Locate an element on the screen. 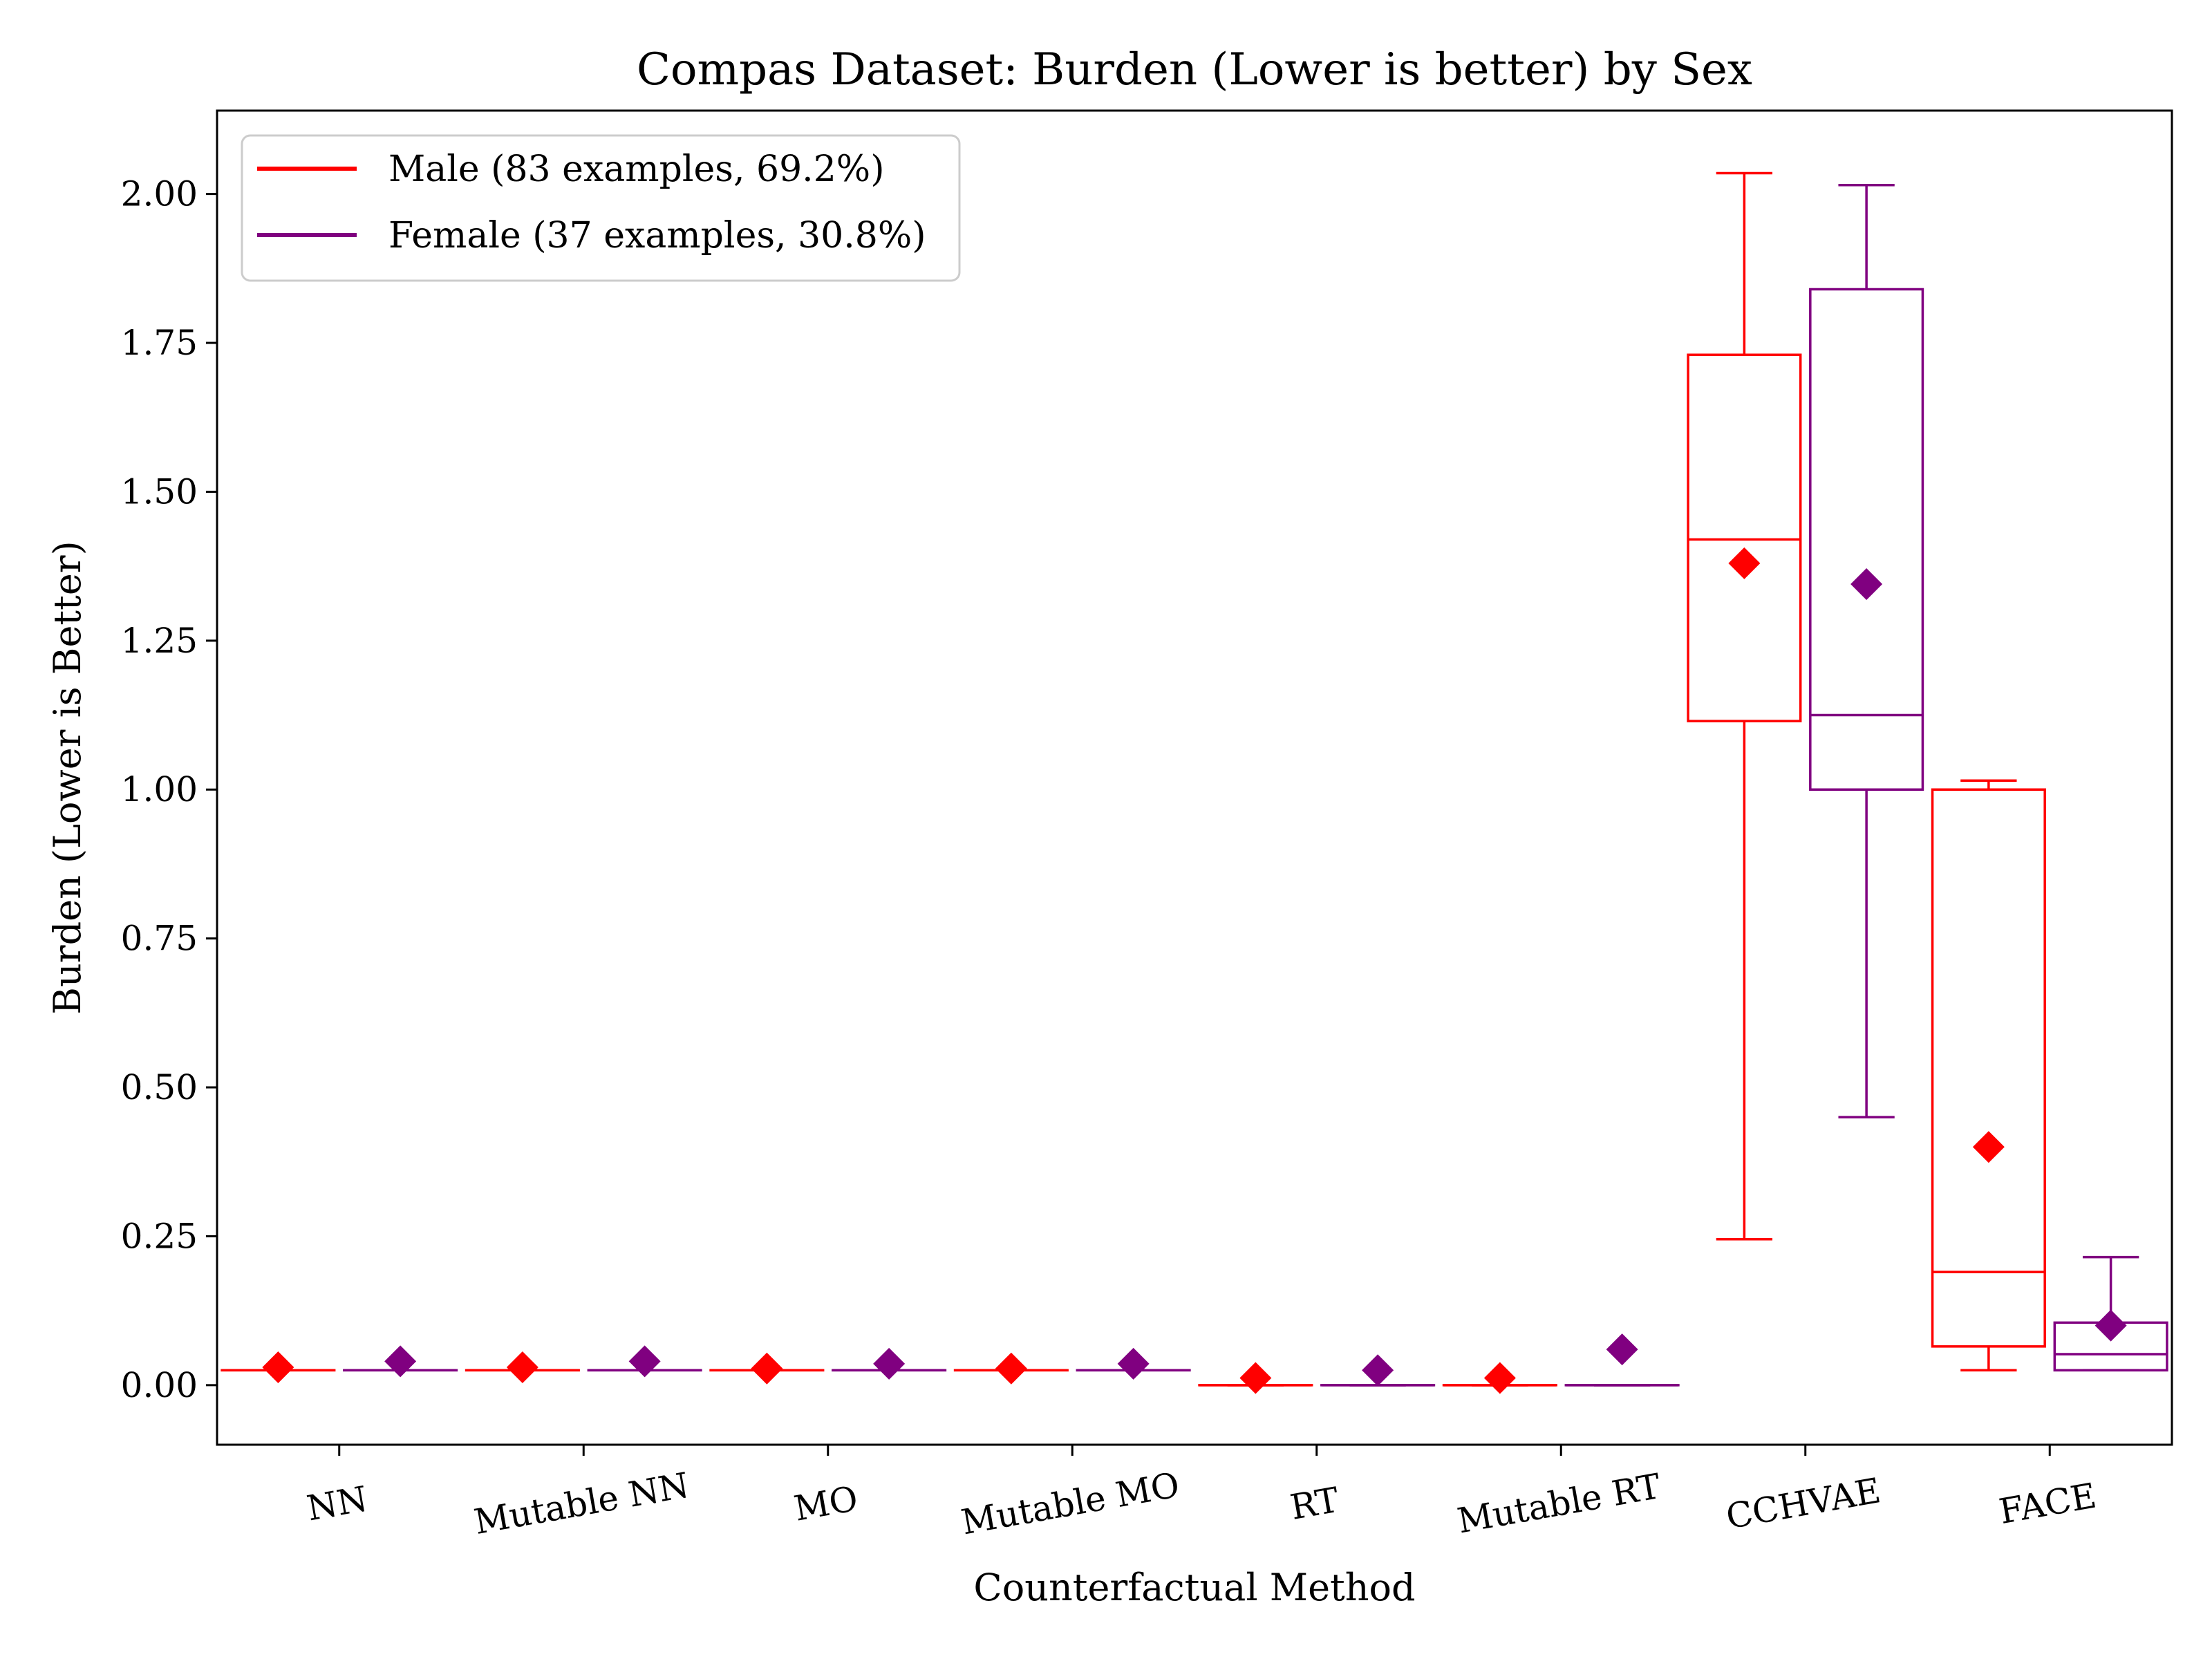 The image size is (2212, 1659). x-tick-label: RT is located at coordinates (1314, 1504).